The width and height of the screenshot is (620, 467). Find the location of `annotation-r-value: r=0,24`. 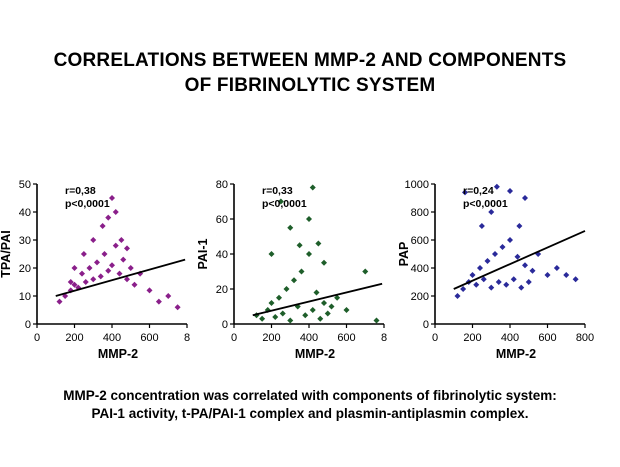

annotation-r-value: r=0,24 is located at coordinates (478, 191).